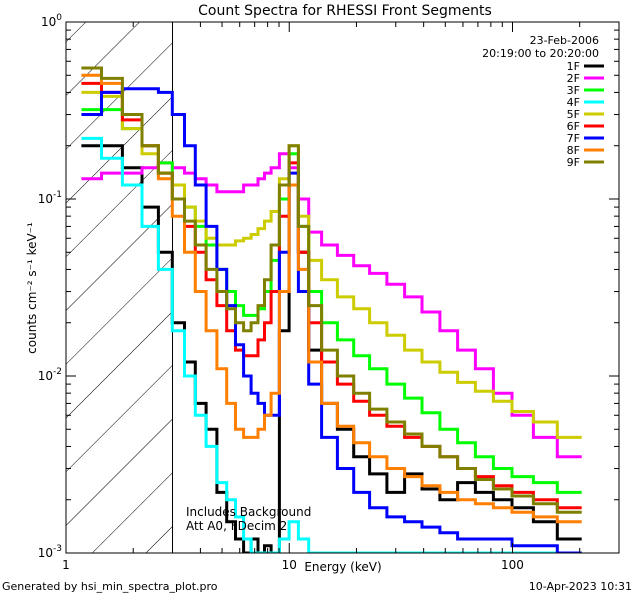 This screenshot has width=640, height=600. What do you see at coordinates (512, 565) in the screenshot?
I see `x-tick-label: 100` at bounding box center [512, 565].